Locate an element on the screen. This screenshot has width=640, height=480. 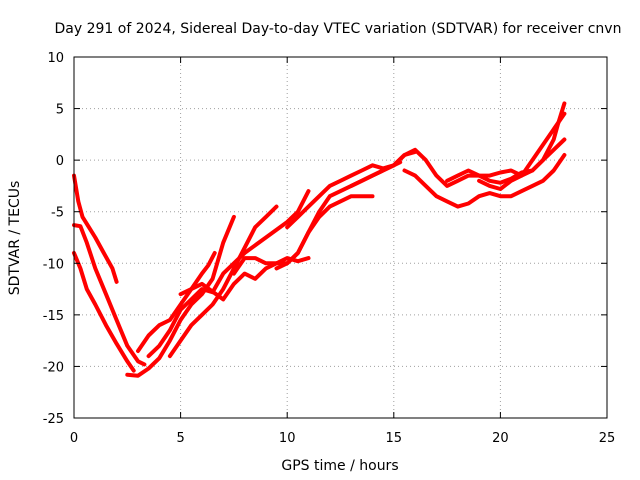
y-tick-label: -15 is located at coordinates (53, 316).